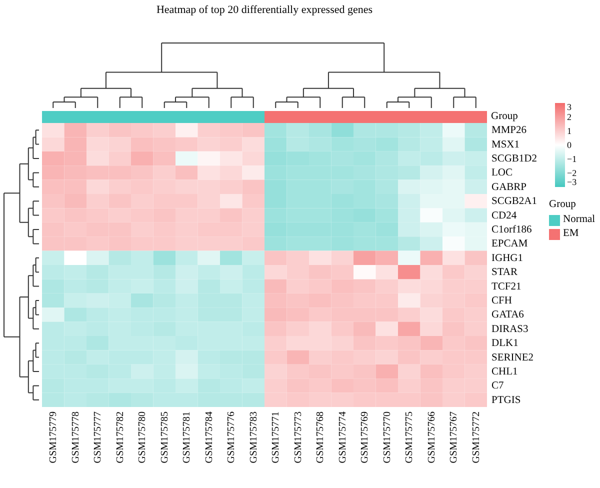 The width and height of the screenshot is (600, 488). I want to click on y-tick-label: C7, so click(498, 386).